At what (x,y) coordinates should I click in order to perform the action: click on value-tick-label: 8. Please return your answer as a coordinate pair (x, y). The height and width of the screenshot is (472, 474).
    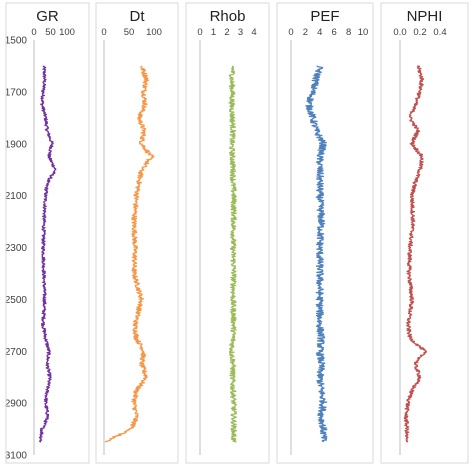
    Looking at the image, I should click on (348, 32).